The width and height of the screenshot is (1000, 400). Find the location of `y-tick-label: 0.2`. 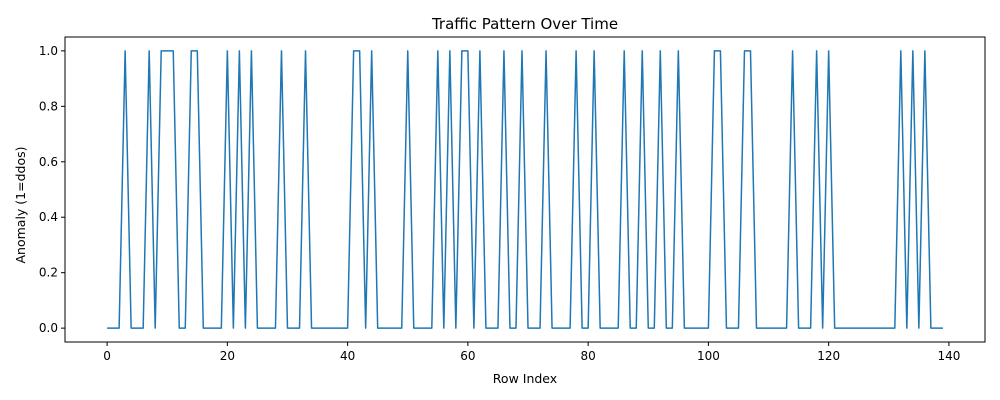

y-tick-label: 0.2 is located at coordinates (48, 273).